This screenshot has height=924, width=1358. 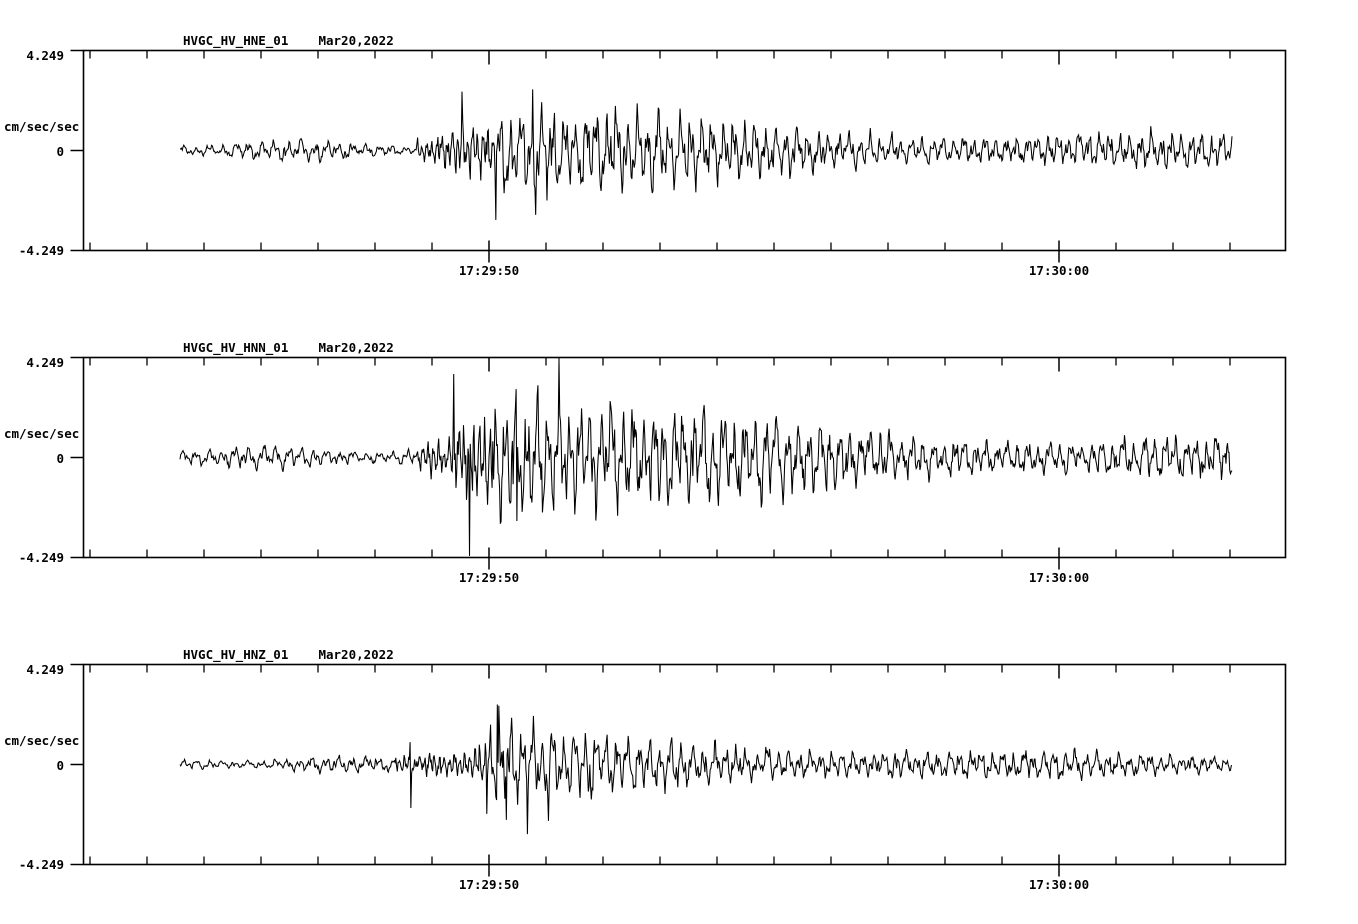 I want to click on y-axis-units-label-hnn: cm/sec/sec, so click(x=42, y=433).